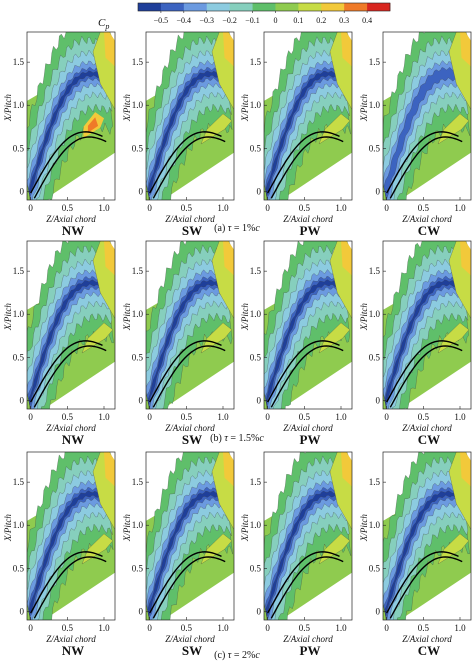 The image size is (474, 663). What do you see at coordinates (243, 655) in the screenshot?
I see `row-caption-caption-value: = 2%` at bounding box center [243, 655].